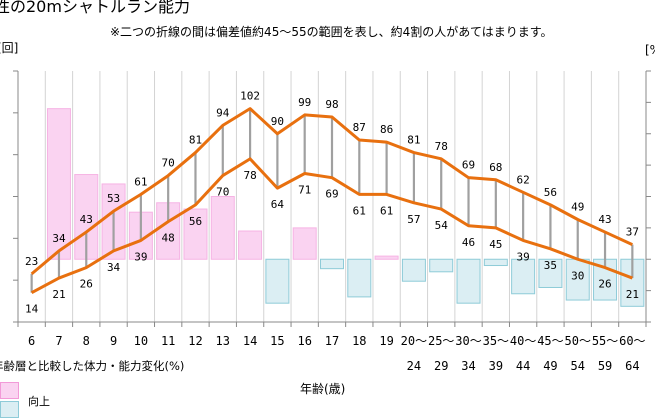 The image size is (655, 418). Describe the element at coordinates (95, 8) in the screenshot. I see `chart-title: 性の20mシャトルラン能力` at that location.